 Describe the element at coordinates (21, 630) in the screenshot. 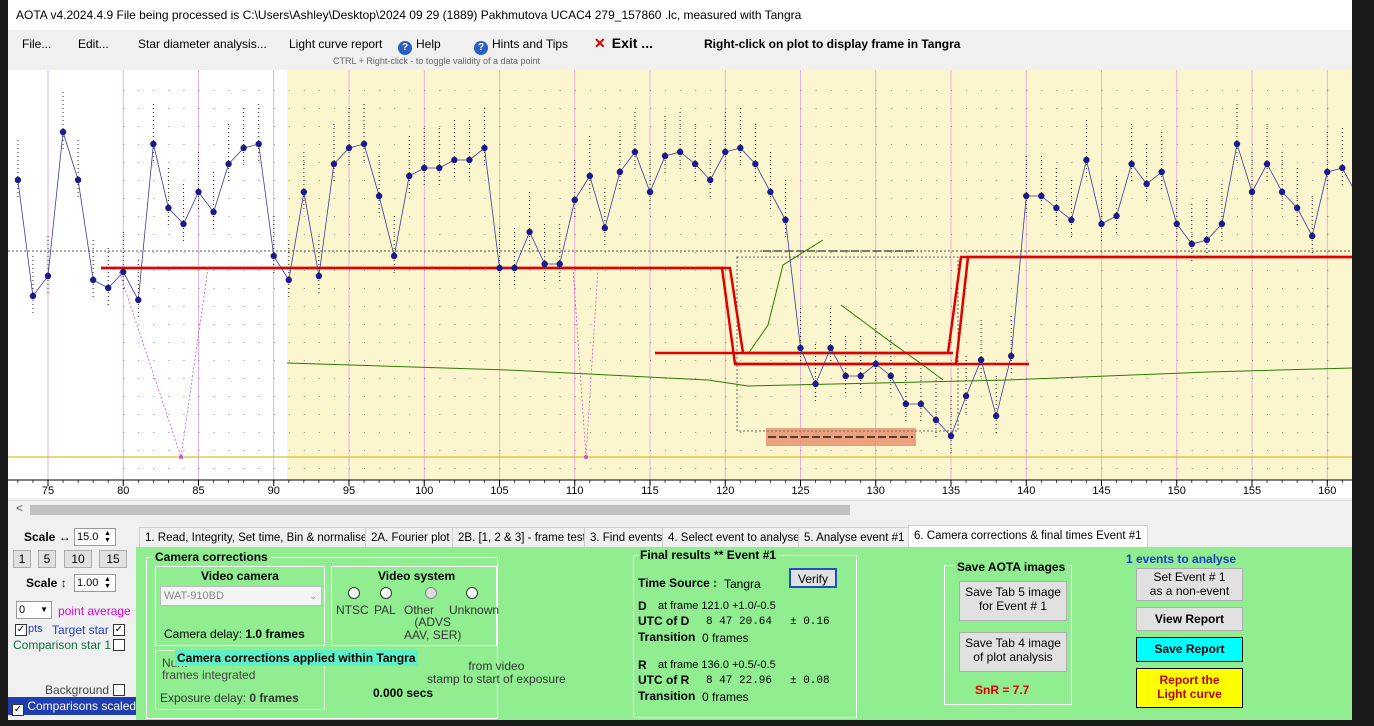

I see `pts-checkbox: ✓` at that location.